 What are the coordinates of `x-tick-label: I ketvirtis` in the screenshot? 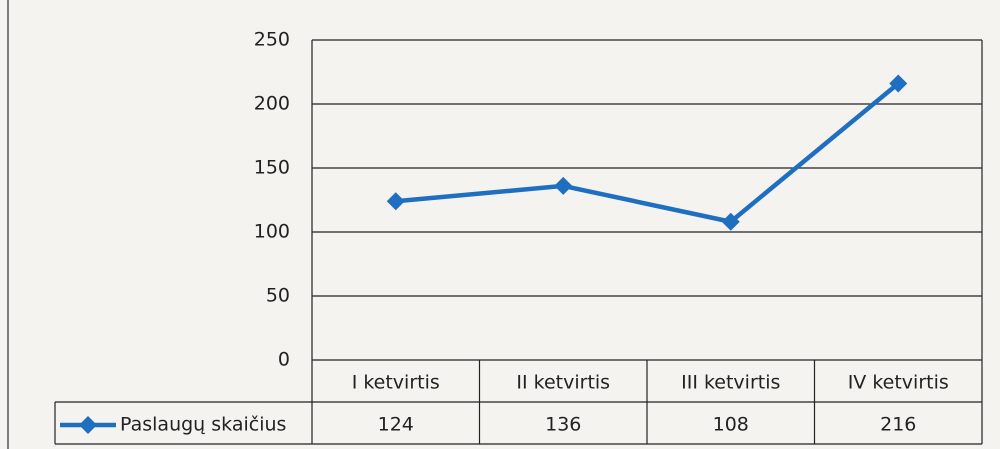 It's located at (396, 383).